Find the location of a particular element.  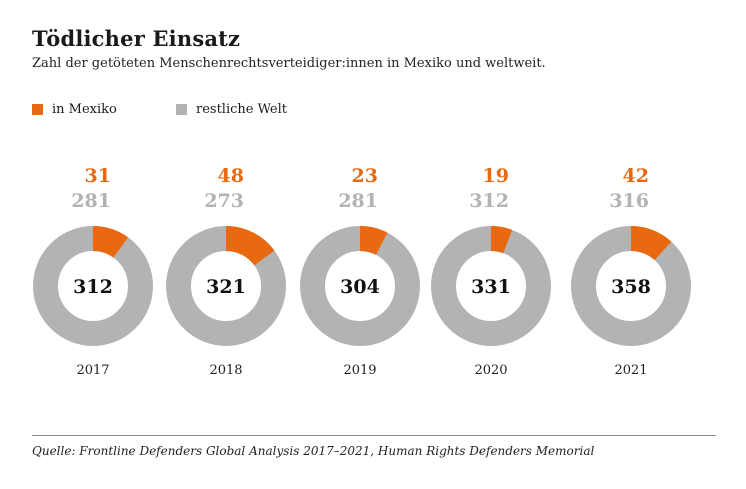

legend-swatch-rest is located at coordinates (181, 109).